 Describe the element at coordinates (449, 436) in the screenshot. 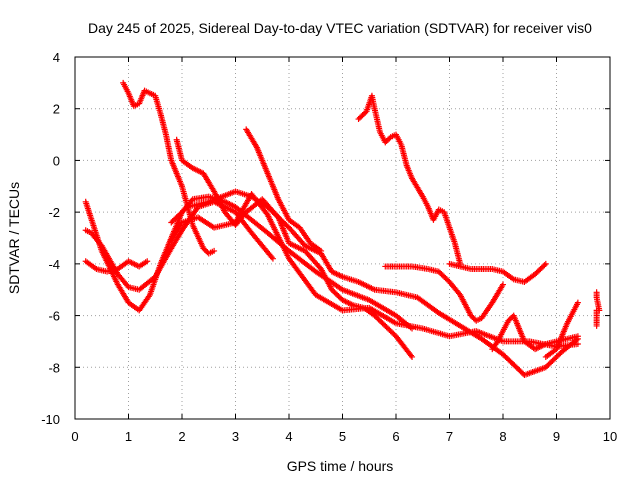

I see `x-tick-label: 7` at that location.